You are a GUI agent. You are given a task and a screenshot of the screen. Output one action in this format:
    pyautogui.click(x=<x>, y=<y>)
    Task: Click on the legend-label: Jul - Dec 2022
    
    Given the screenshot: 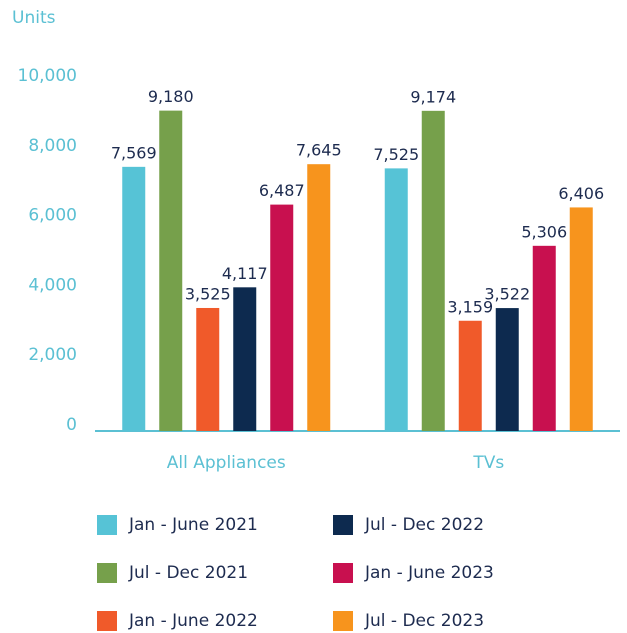 What is the action you would take?
    pyautogui.click(x=424, y=525)
    